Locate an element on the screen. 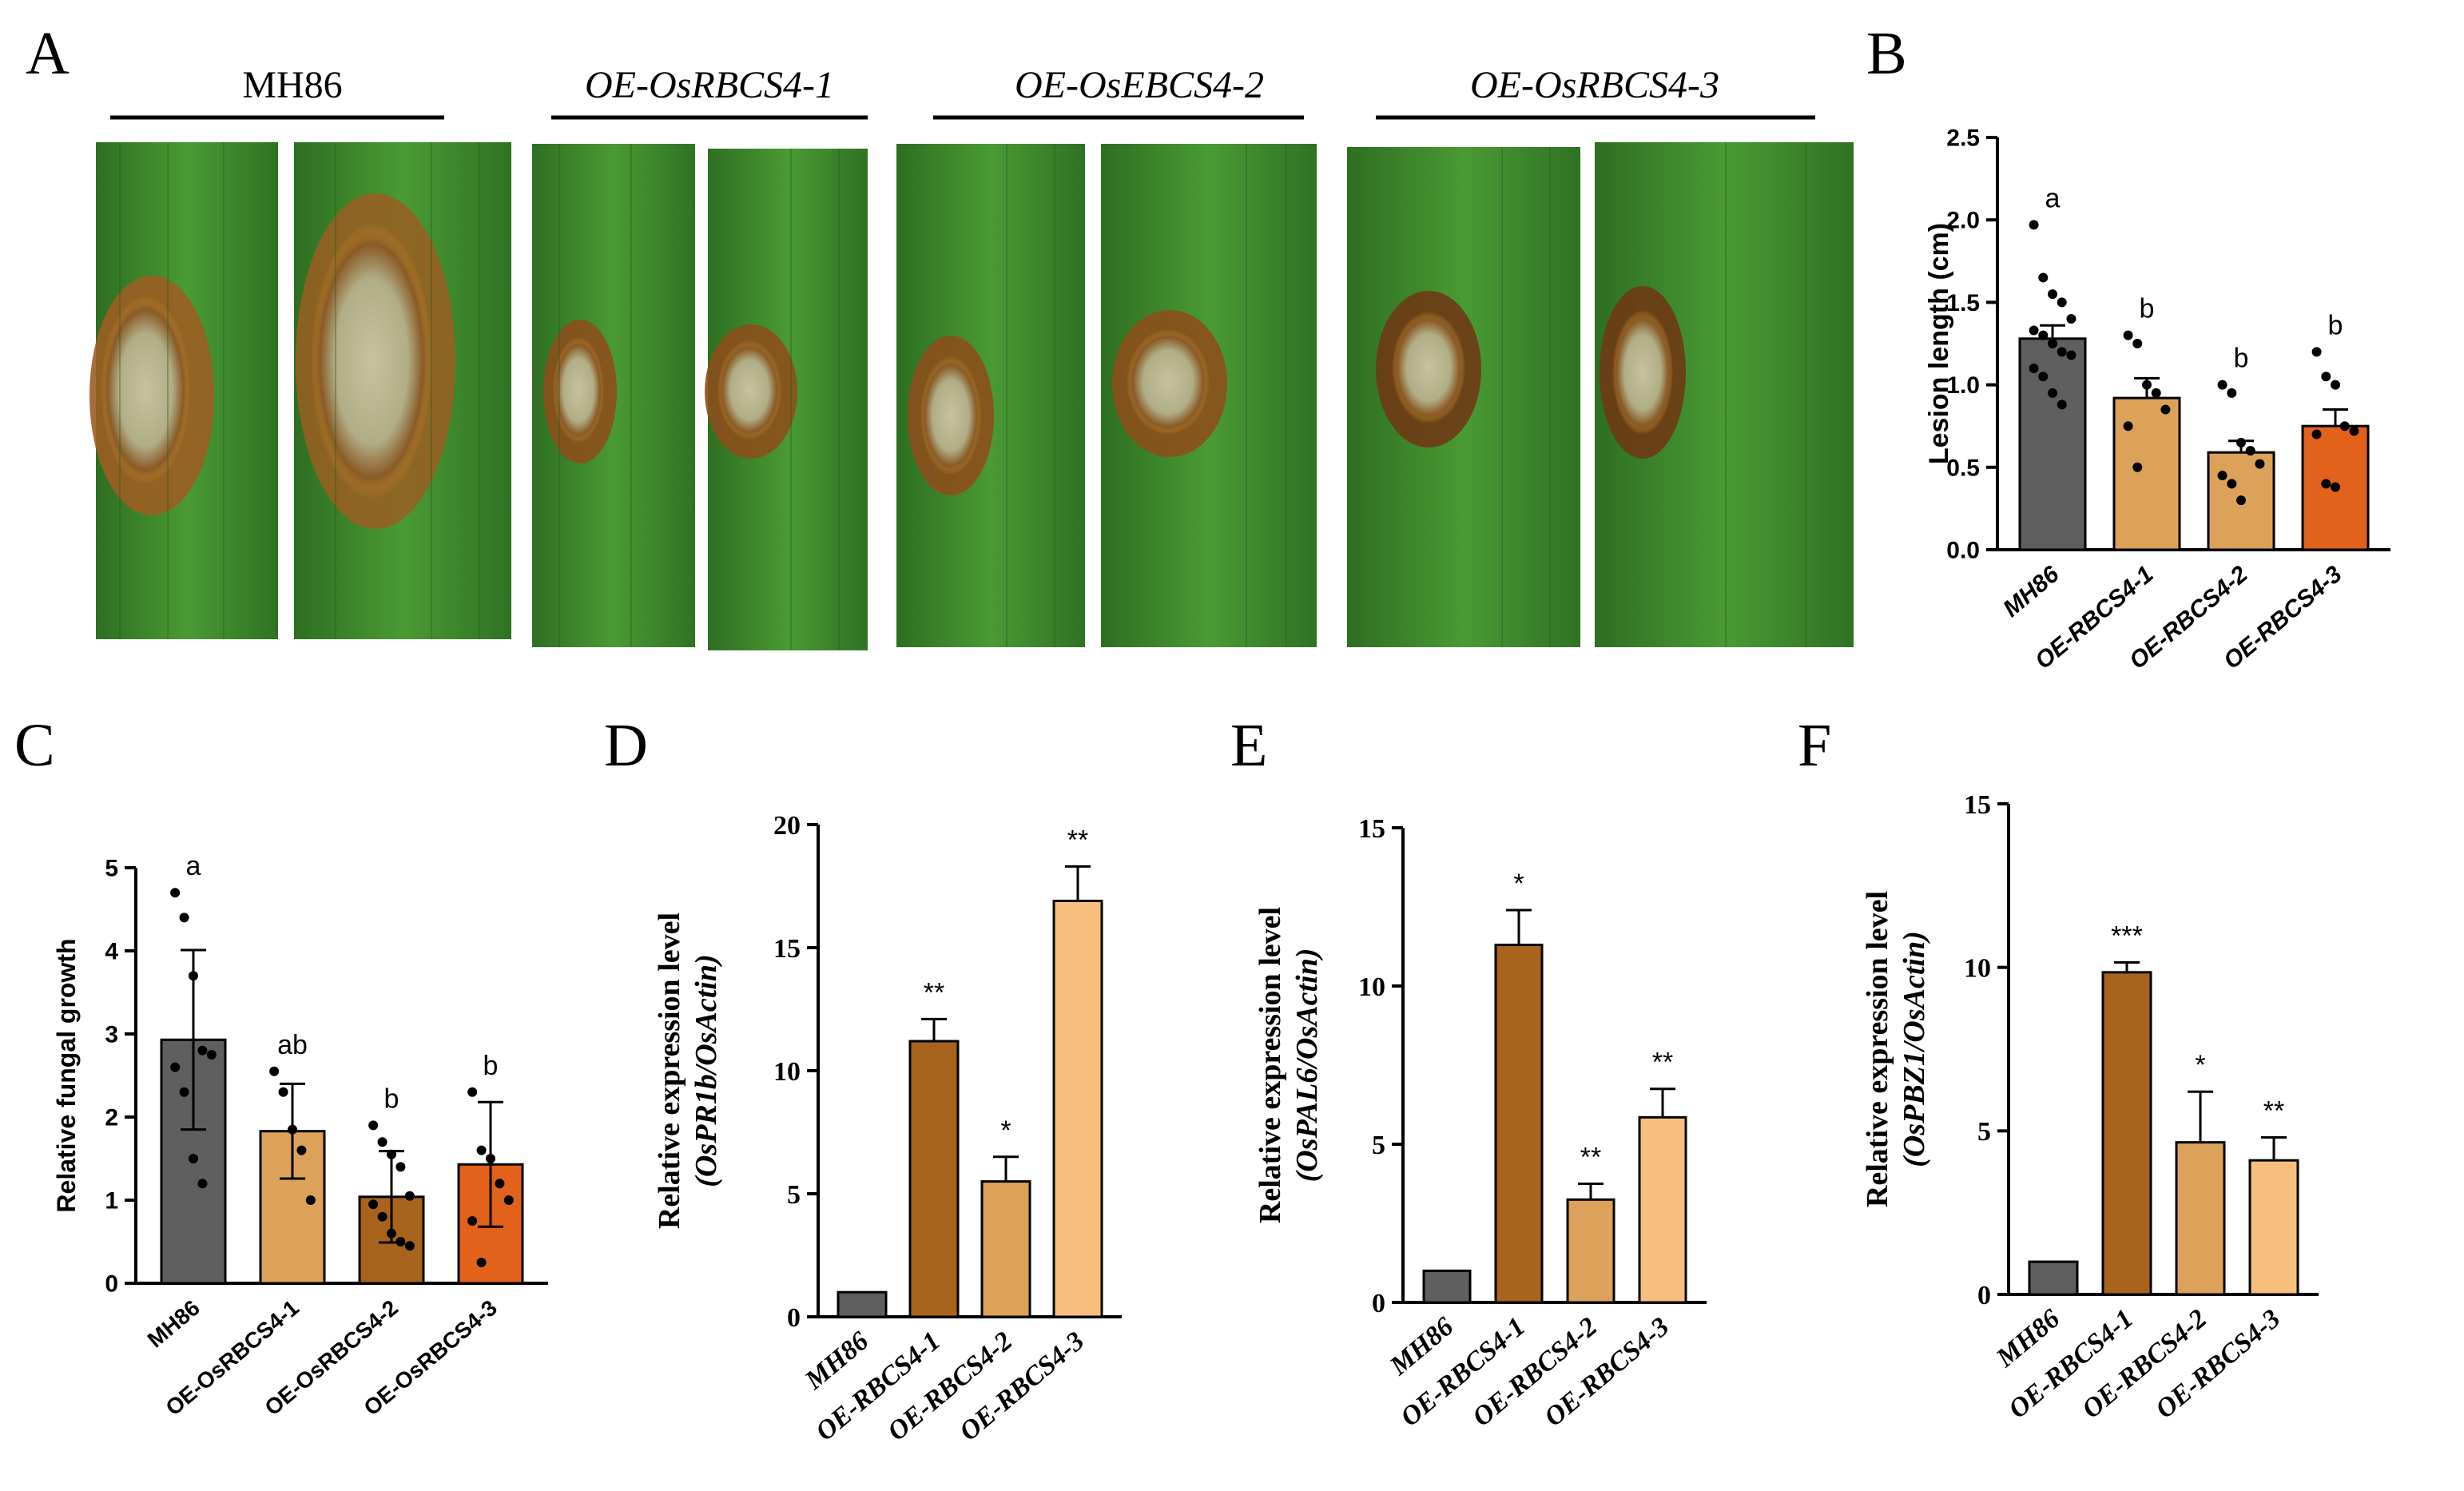  y-axis-label-line2: (OsPBZ1/OsActin) is located at coordinates (1914, 1049).